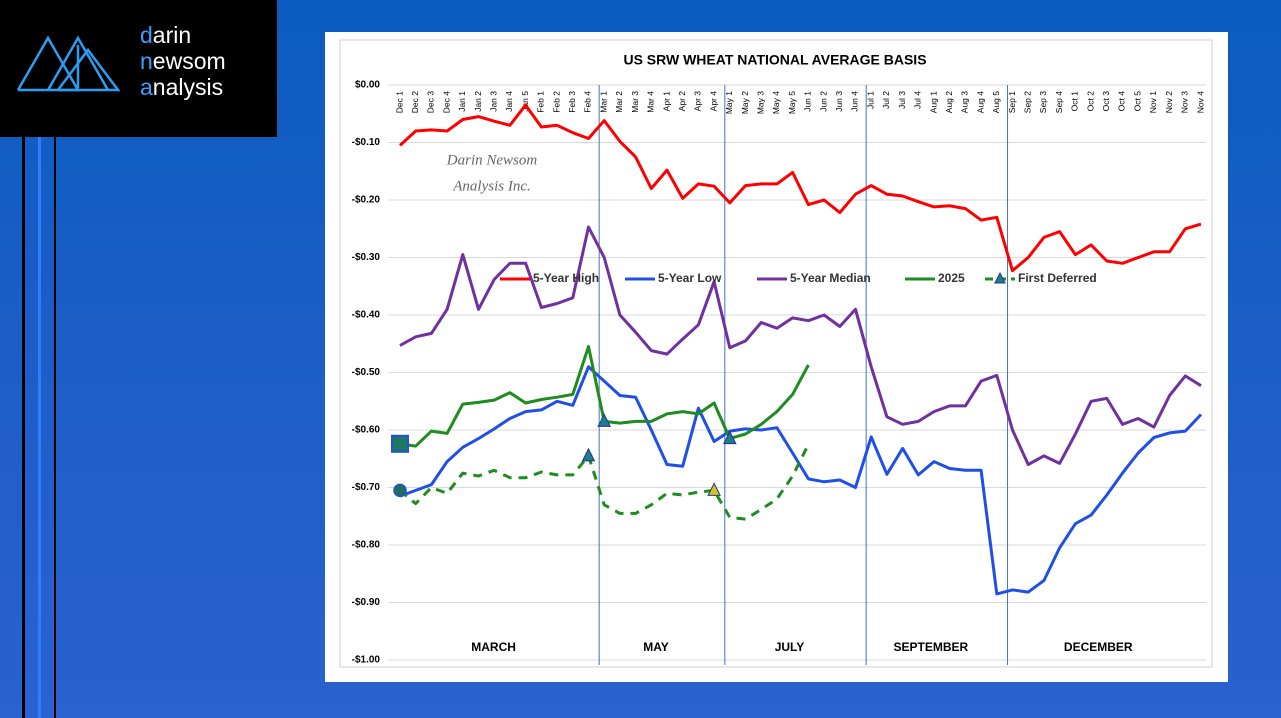  What do you see at coordinates (1169, 102) in the screenshot?
I see `x-tick-label: Nov 2` at bounding box center [1169, 102].